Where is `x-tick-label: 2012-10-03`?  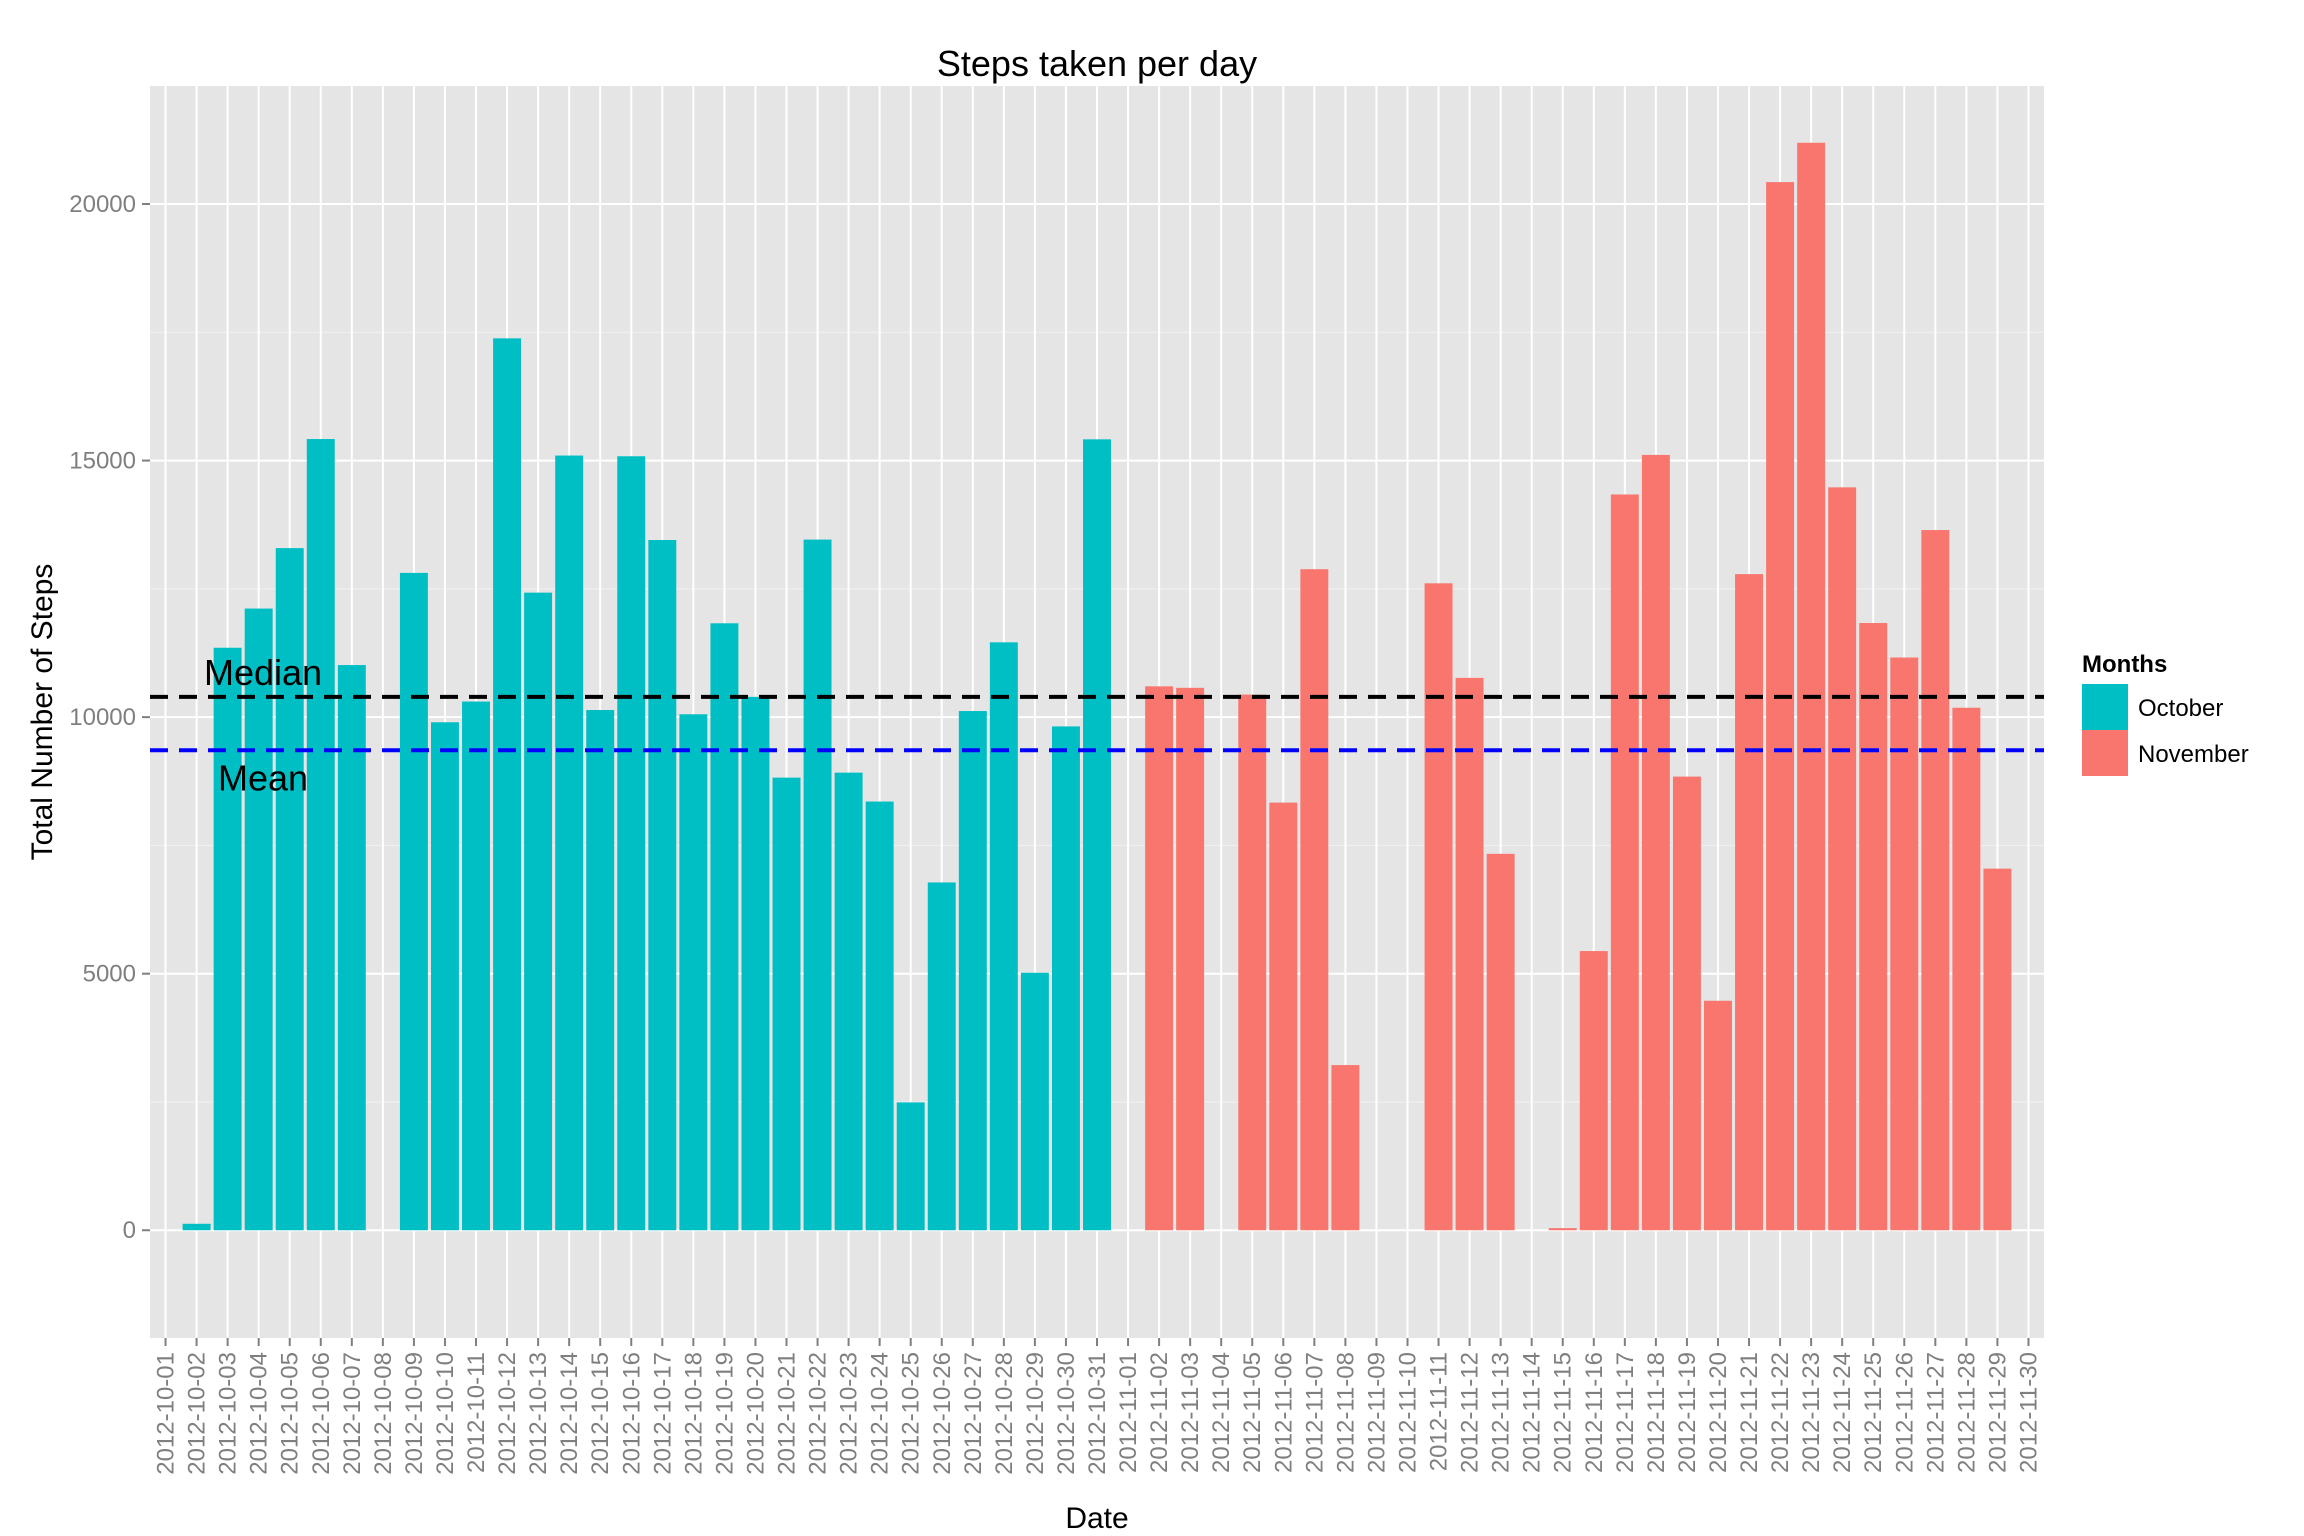 x-tick-label: 2012-10-03 is located at coordinates (228, 1413).